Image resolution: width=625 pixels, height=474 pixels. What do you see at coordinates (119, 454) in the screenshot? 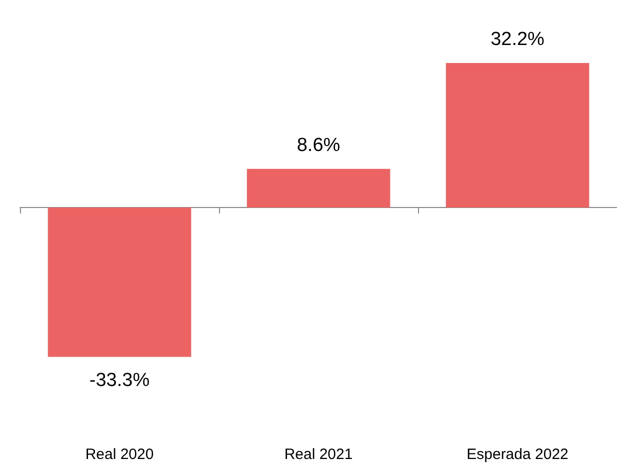
I see `x-tick-label: Real 2020` at bounding box center [119, 454].